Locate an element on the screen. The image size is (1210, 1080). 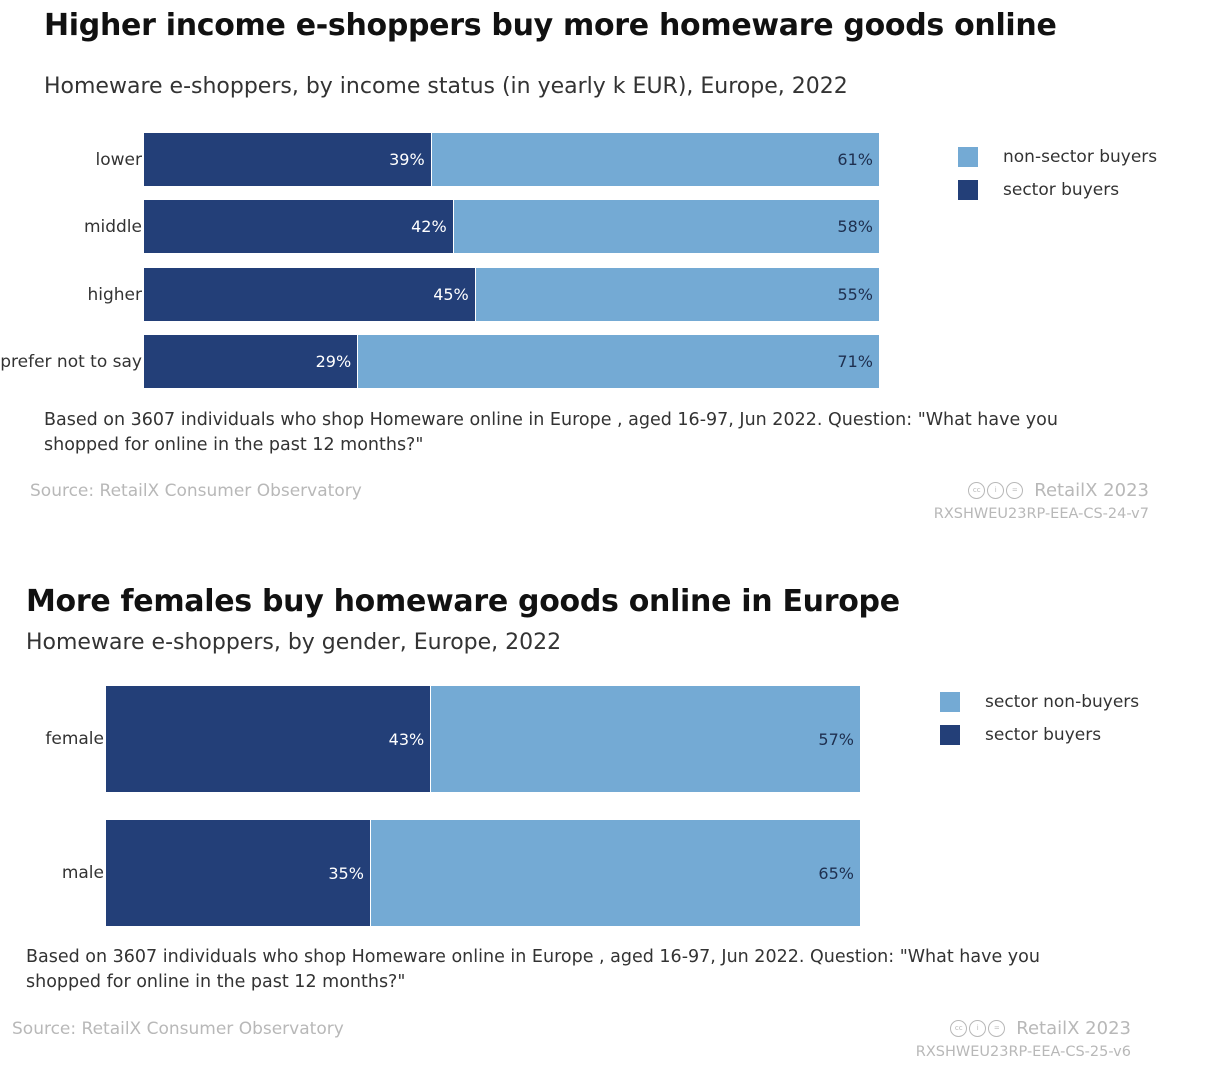
bar-segment-sector-buyers: 43% is located at coordinates (268, 739).